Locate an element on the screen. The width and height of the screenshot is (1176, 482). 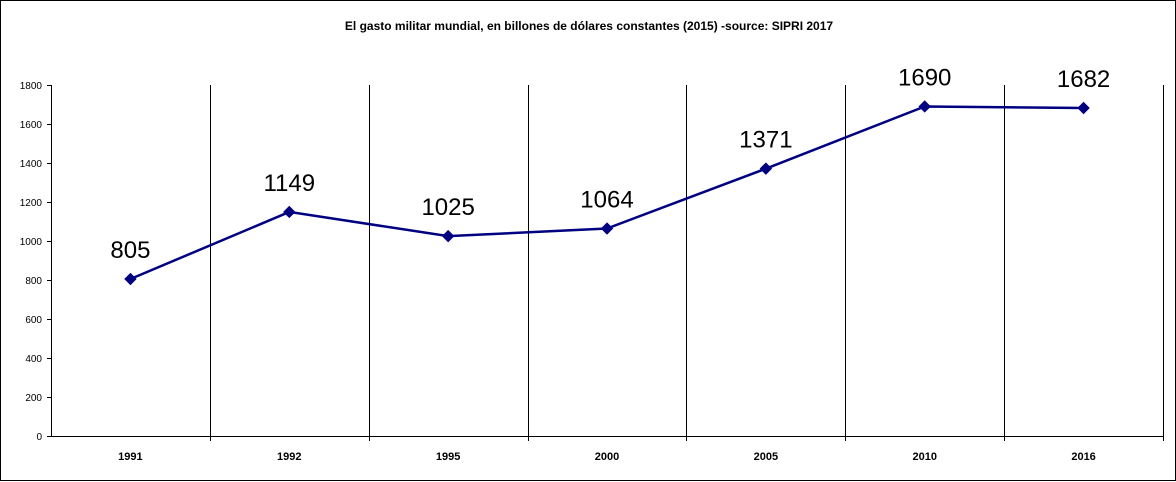
y-tick-label: 200 is located at coordinates (33, 398).